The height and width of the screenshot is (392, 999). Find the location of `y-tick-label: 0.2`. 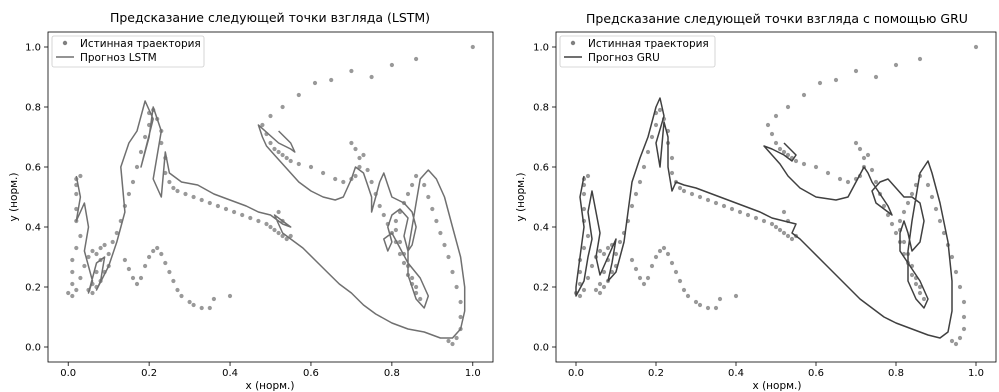

y-tick-label: 0.2 is located at coordinates (33, 288).